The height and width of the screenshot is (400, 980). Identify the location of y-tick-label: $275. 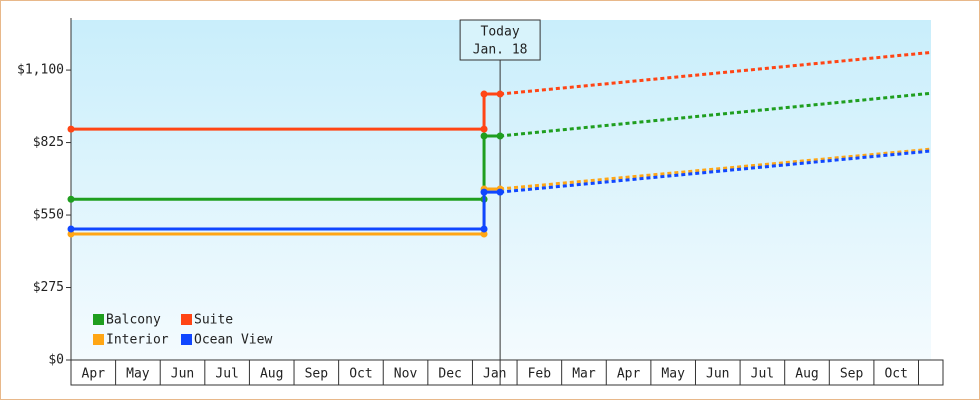
(48, 287).